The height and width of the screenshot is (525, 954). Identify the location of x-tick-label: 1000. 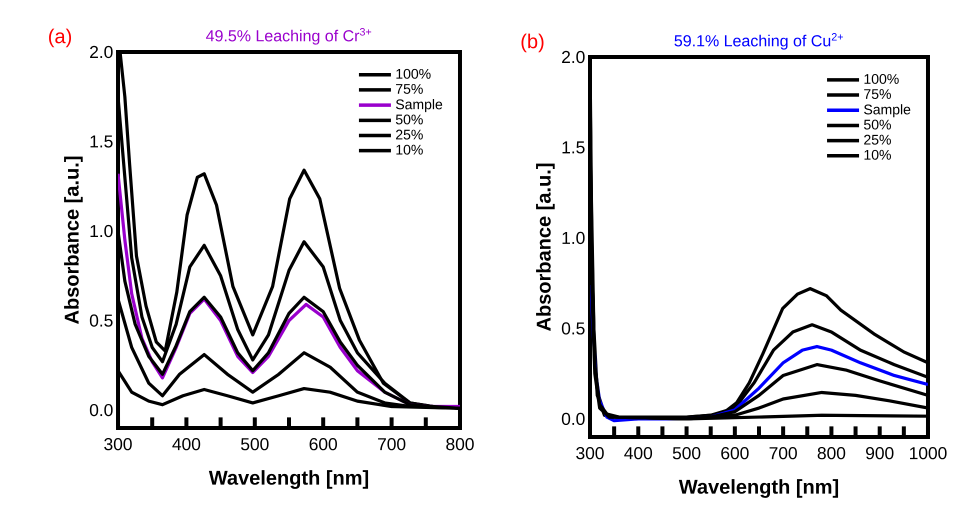
(928, 453).